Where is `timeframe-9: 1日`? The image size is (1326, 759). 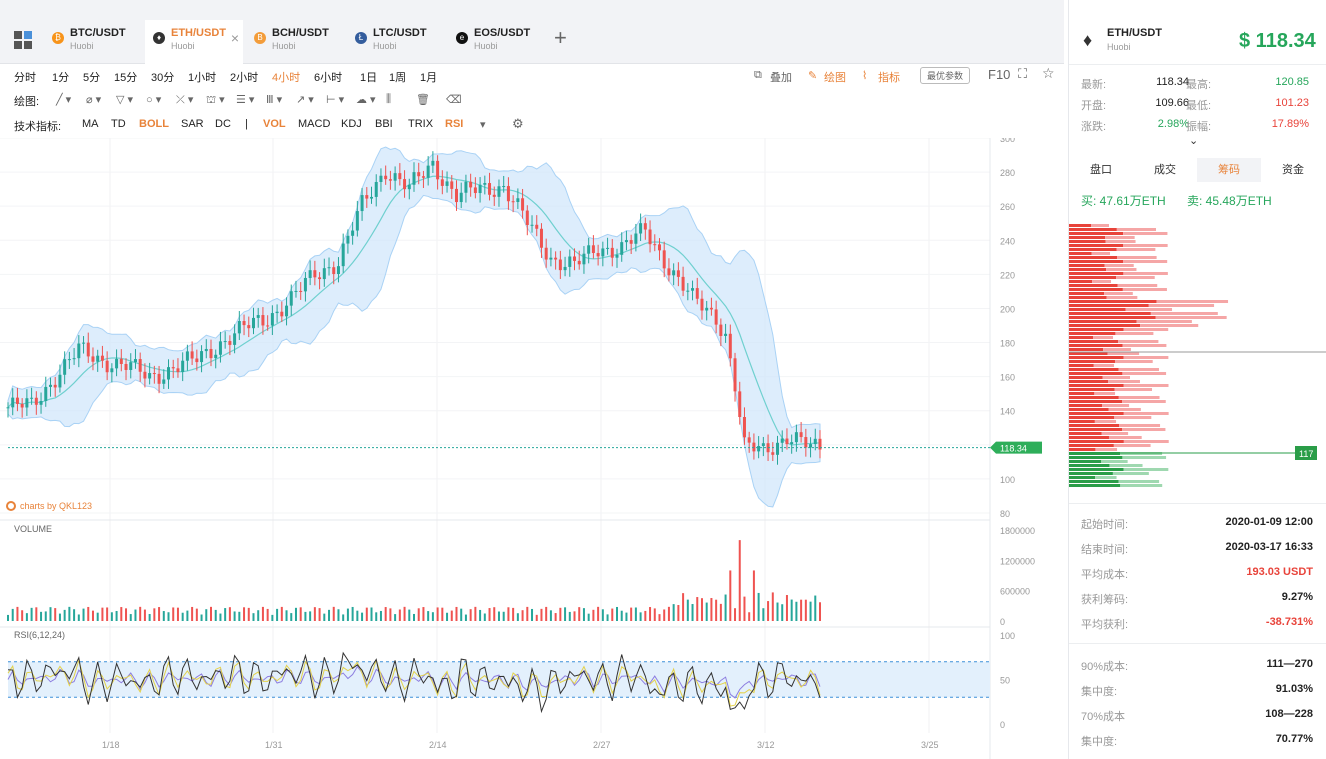 timeframe-9: 1日 is located at coordinates (369, 78).